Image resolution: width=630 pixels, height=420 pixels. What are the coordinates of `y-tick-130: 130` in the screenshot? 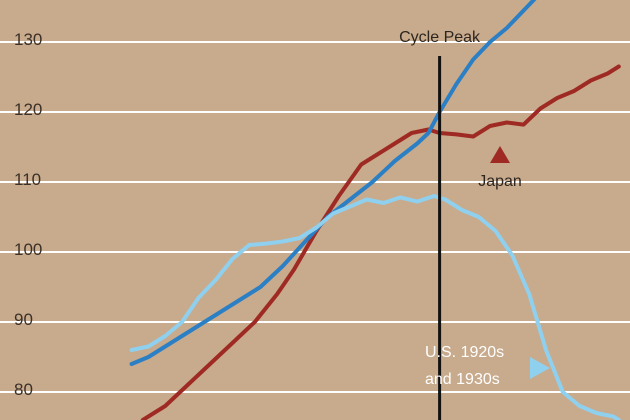 It's located at (28, 39).